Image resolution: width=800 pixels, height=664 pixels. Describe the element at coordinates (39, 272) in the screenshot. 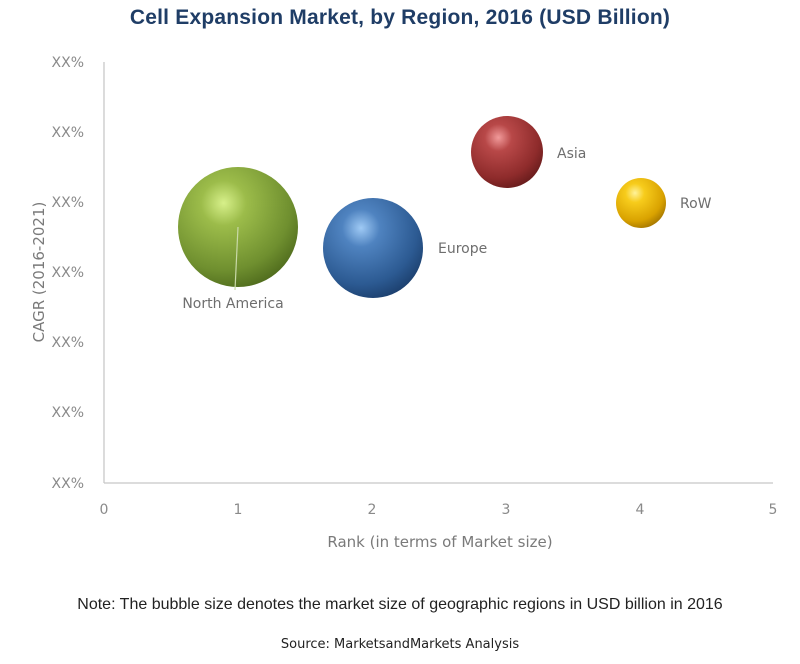

I see `y-axis-title: CAGR (2016-2021)` at that location.